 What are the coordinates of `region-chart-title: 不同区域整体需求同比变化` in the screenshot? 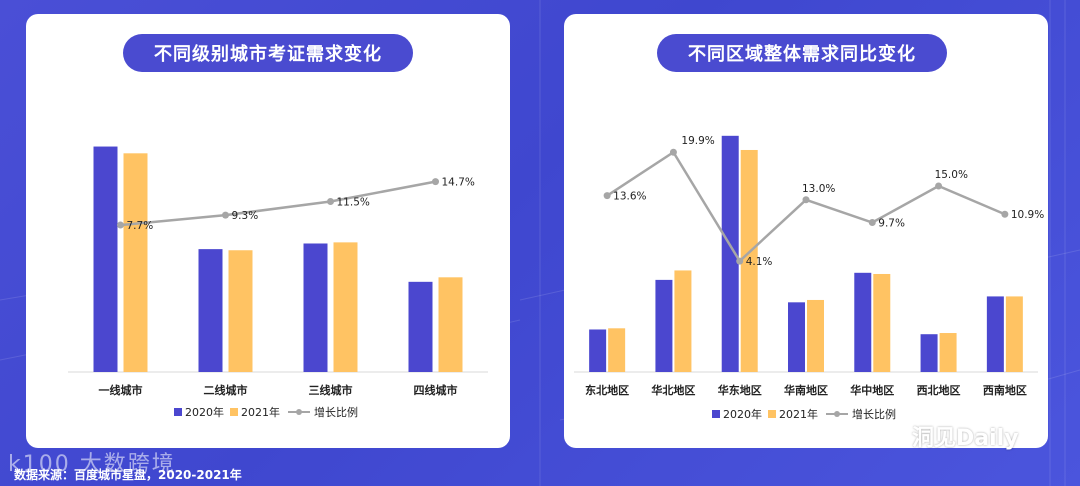 It's located at (802, 53).